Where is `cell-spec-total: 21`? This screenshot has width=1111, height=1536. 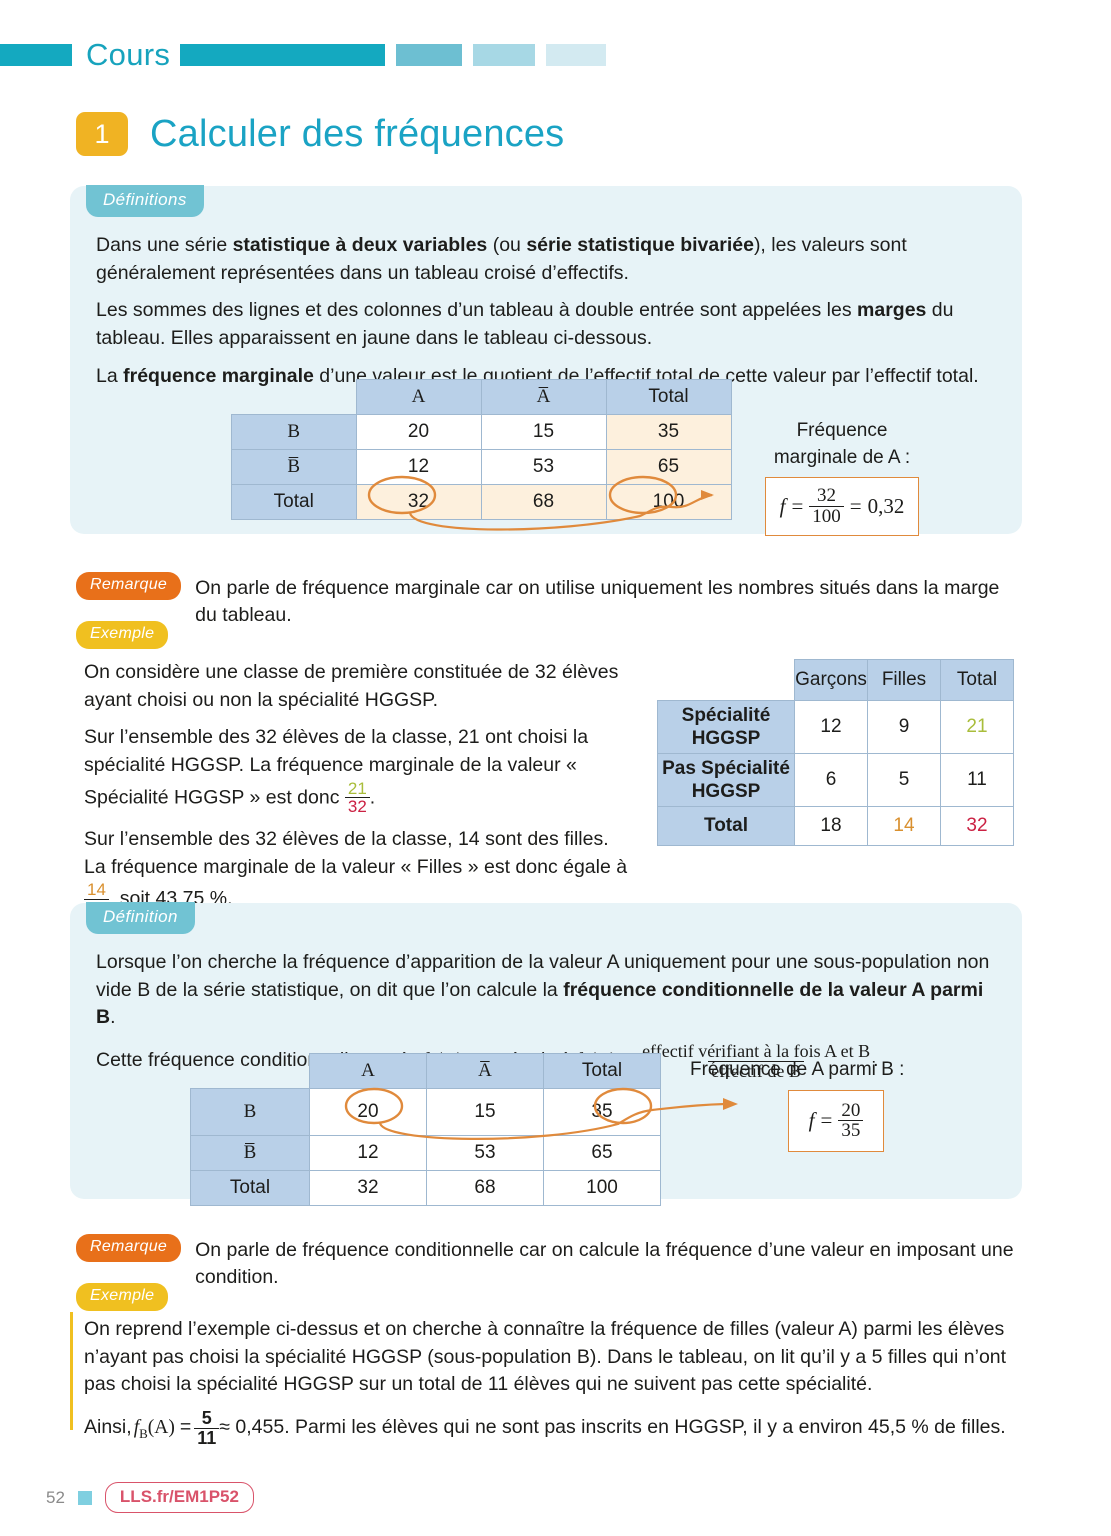
cell-spec-total: 21 is located at coordinates (977, 727).